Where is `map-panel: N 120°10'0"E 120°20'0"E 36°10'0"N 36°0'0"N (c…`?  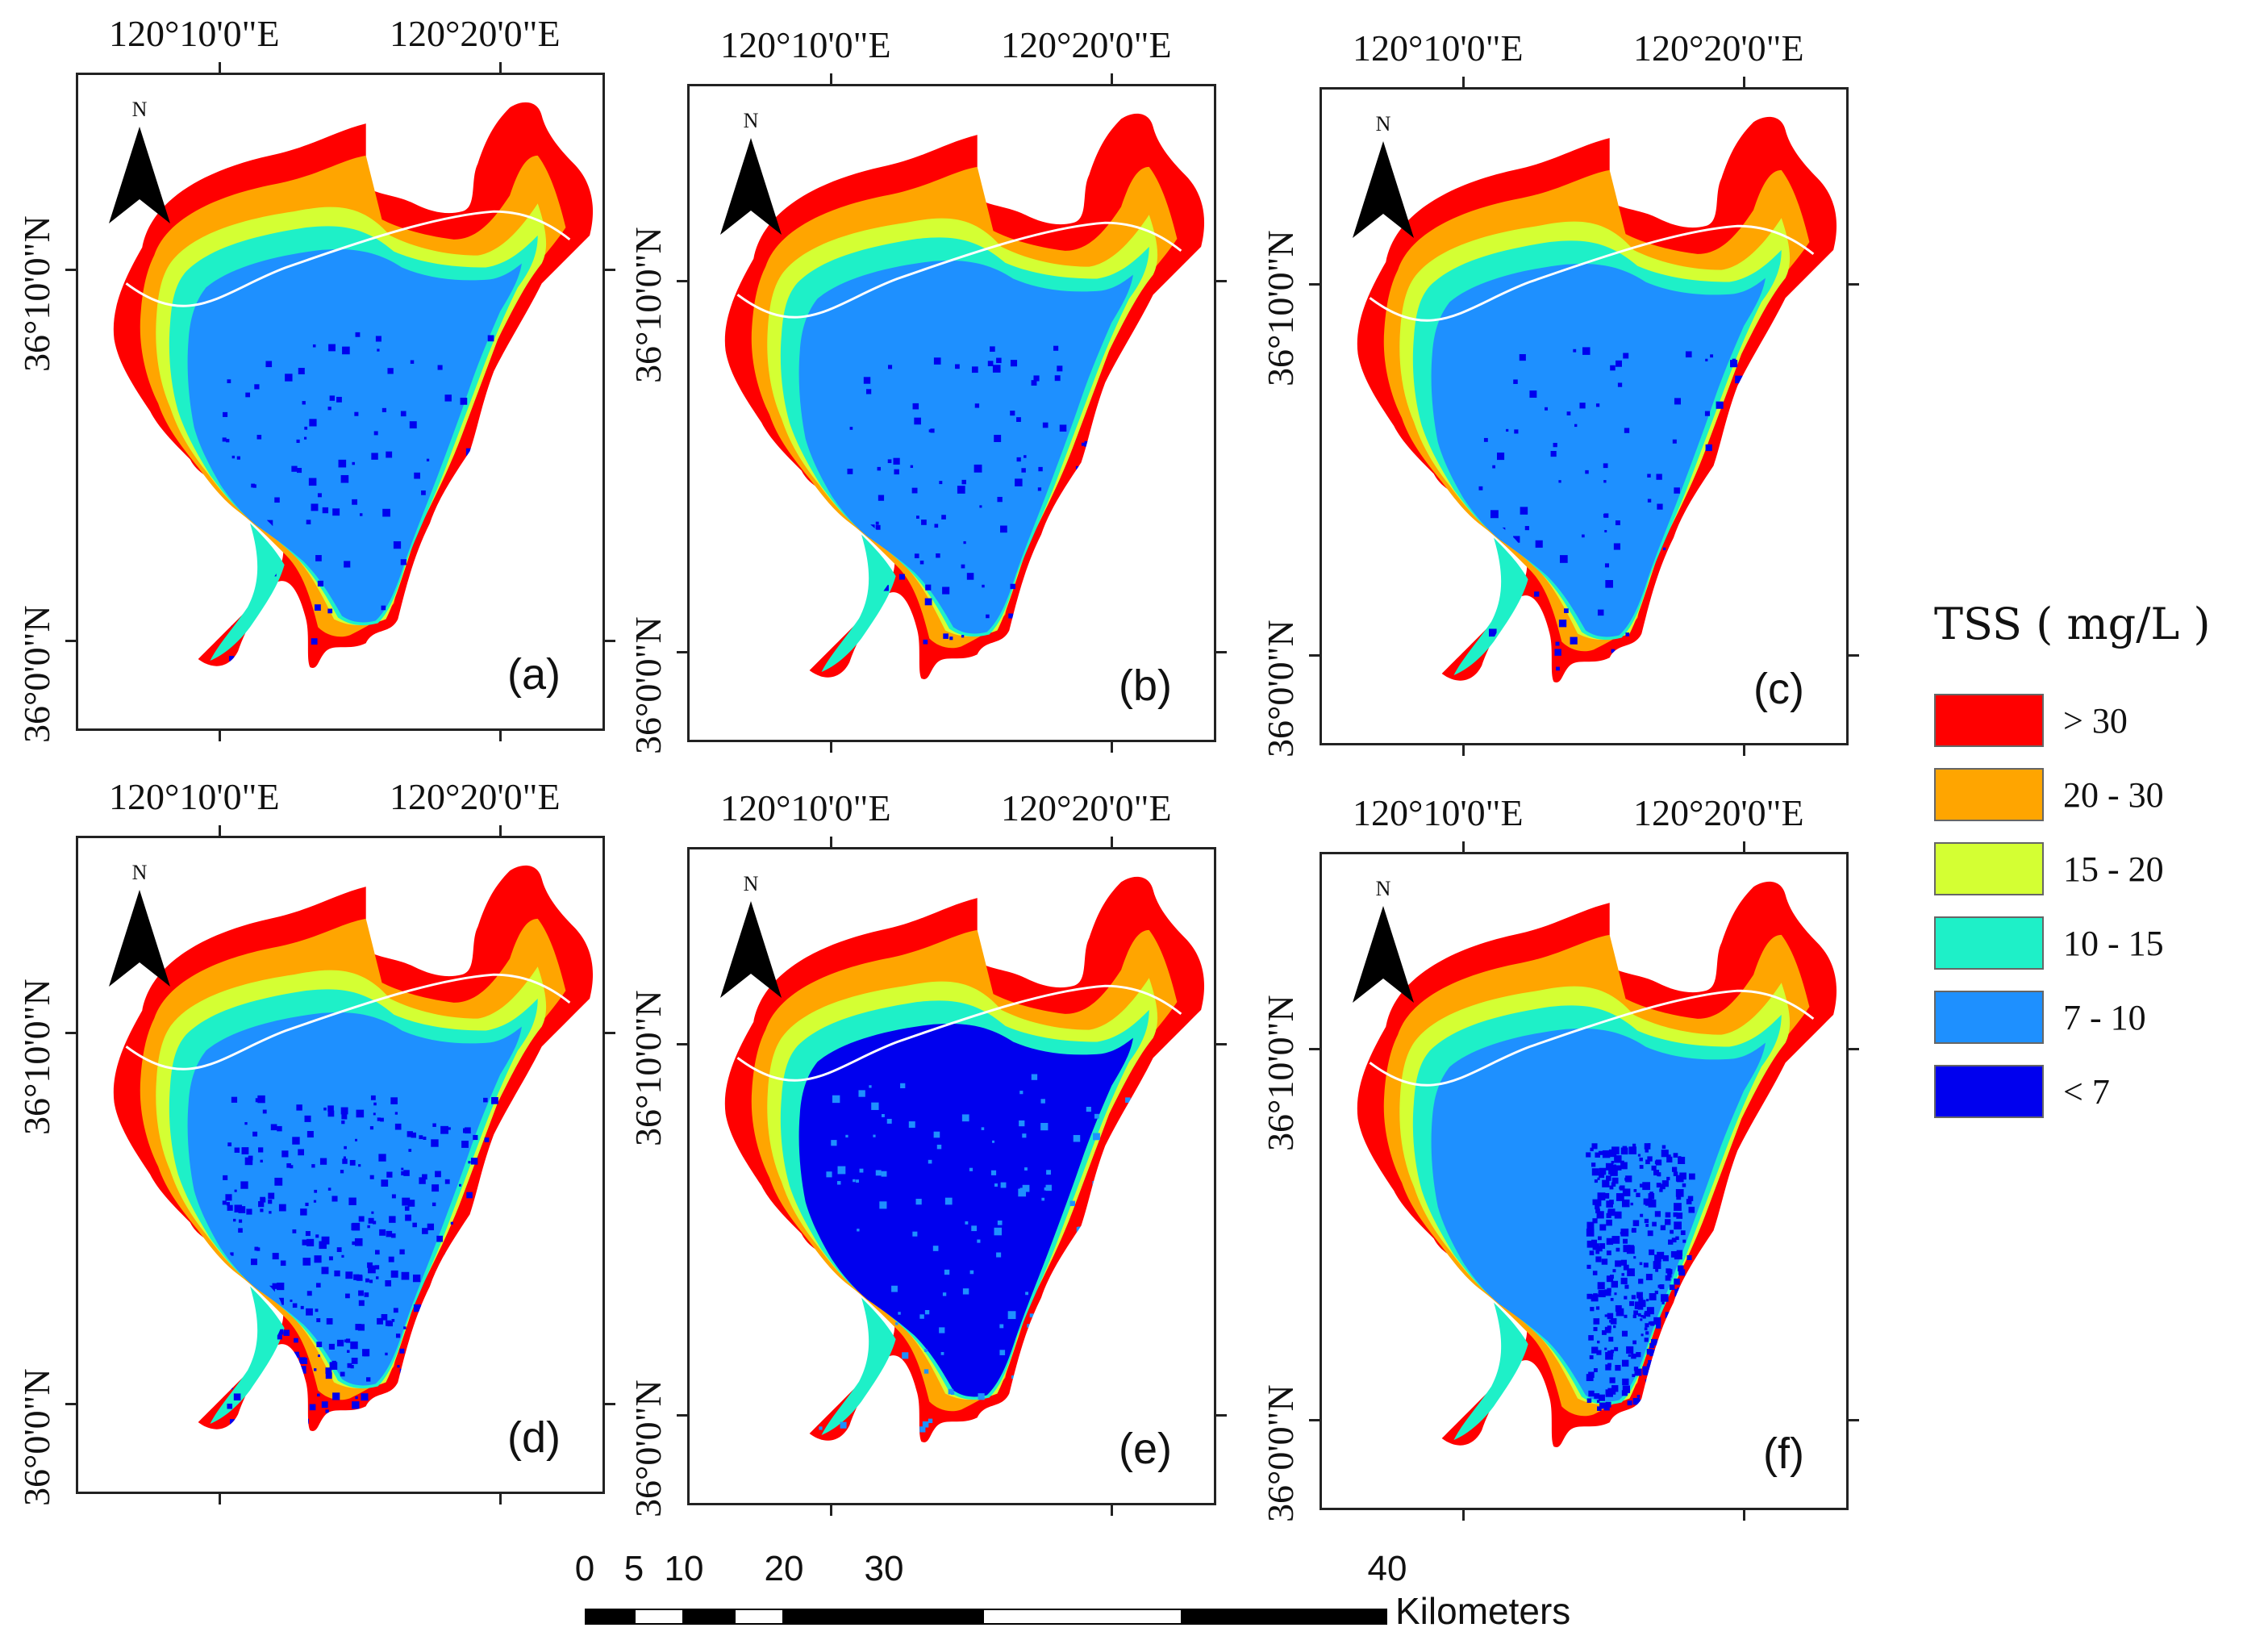 map-panel: N 120°10'0"E 120°20'0"E 36°10'0"N 36°0'0"N (c… is located at coordinates (1559, 392).